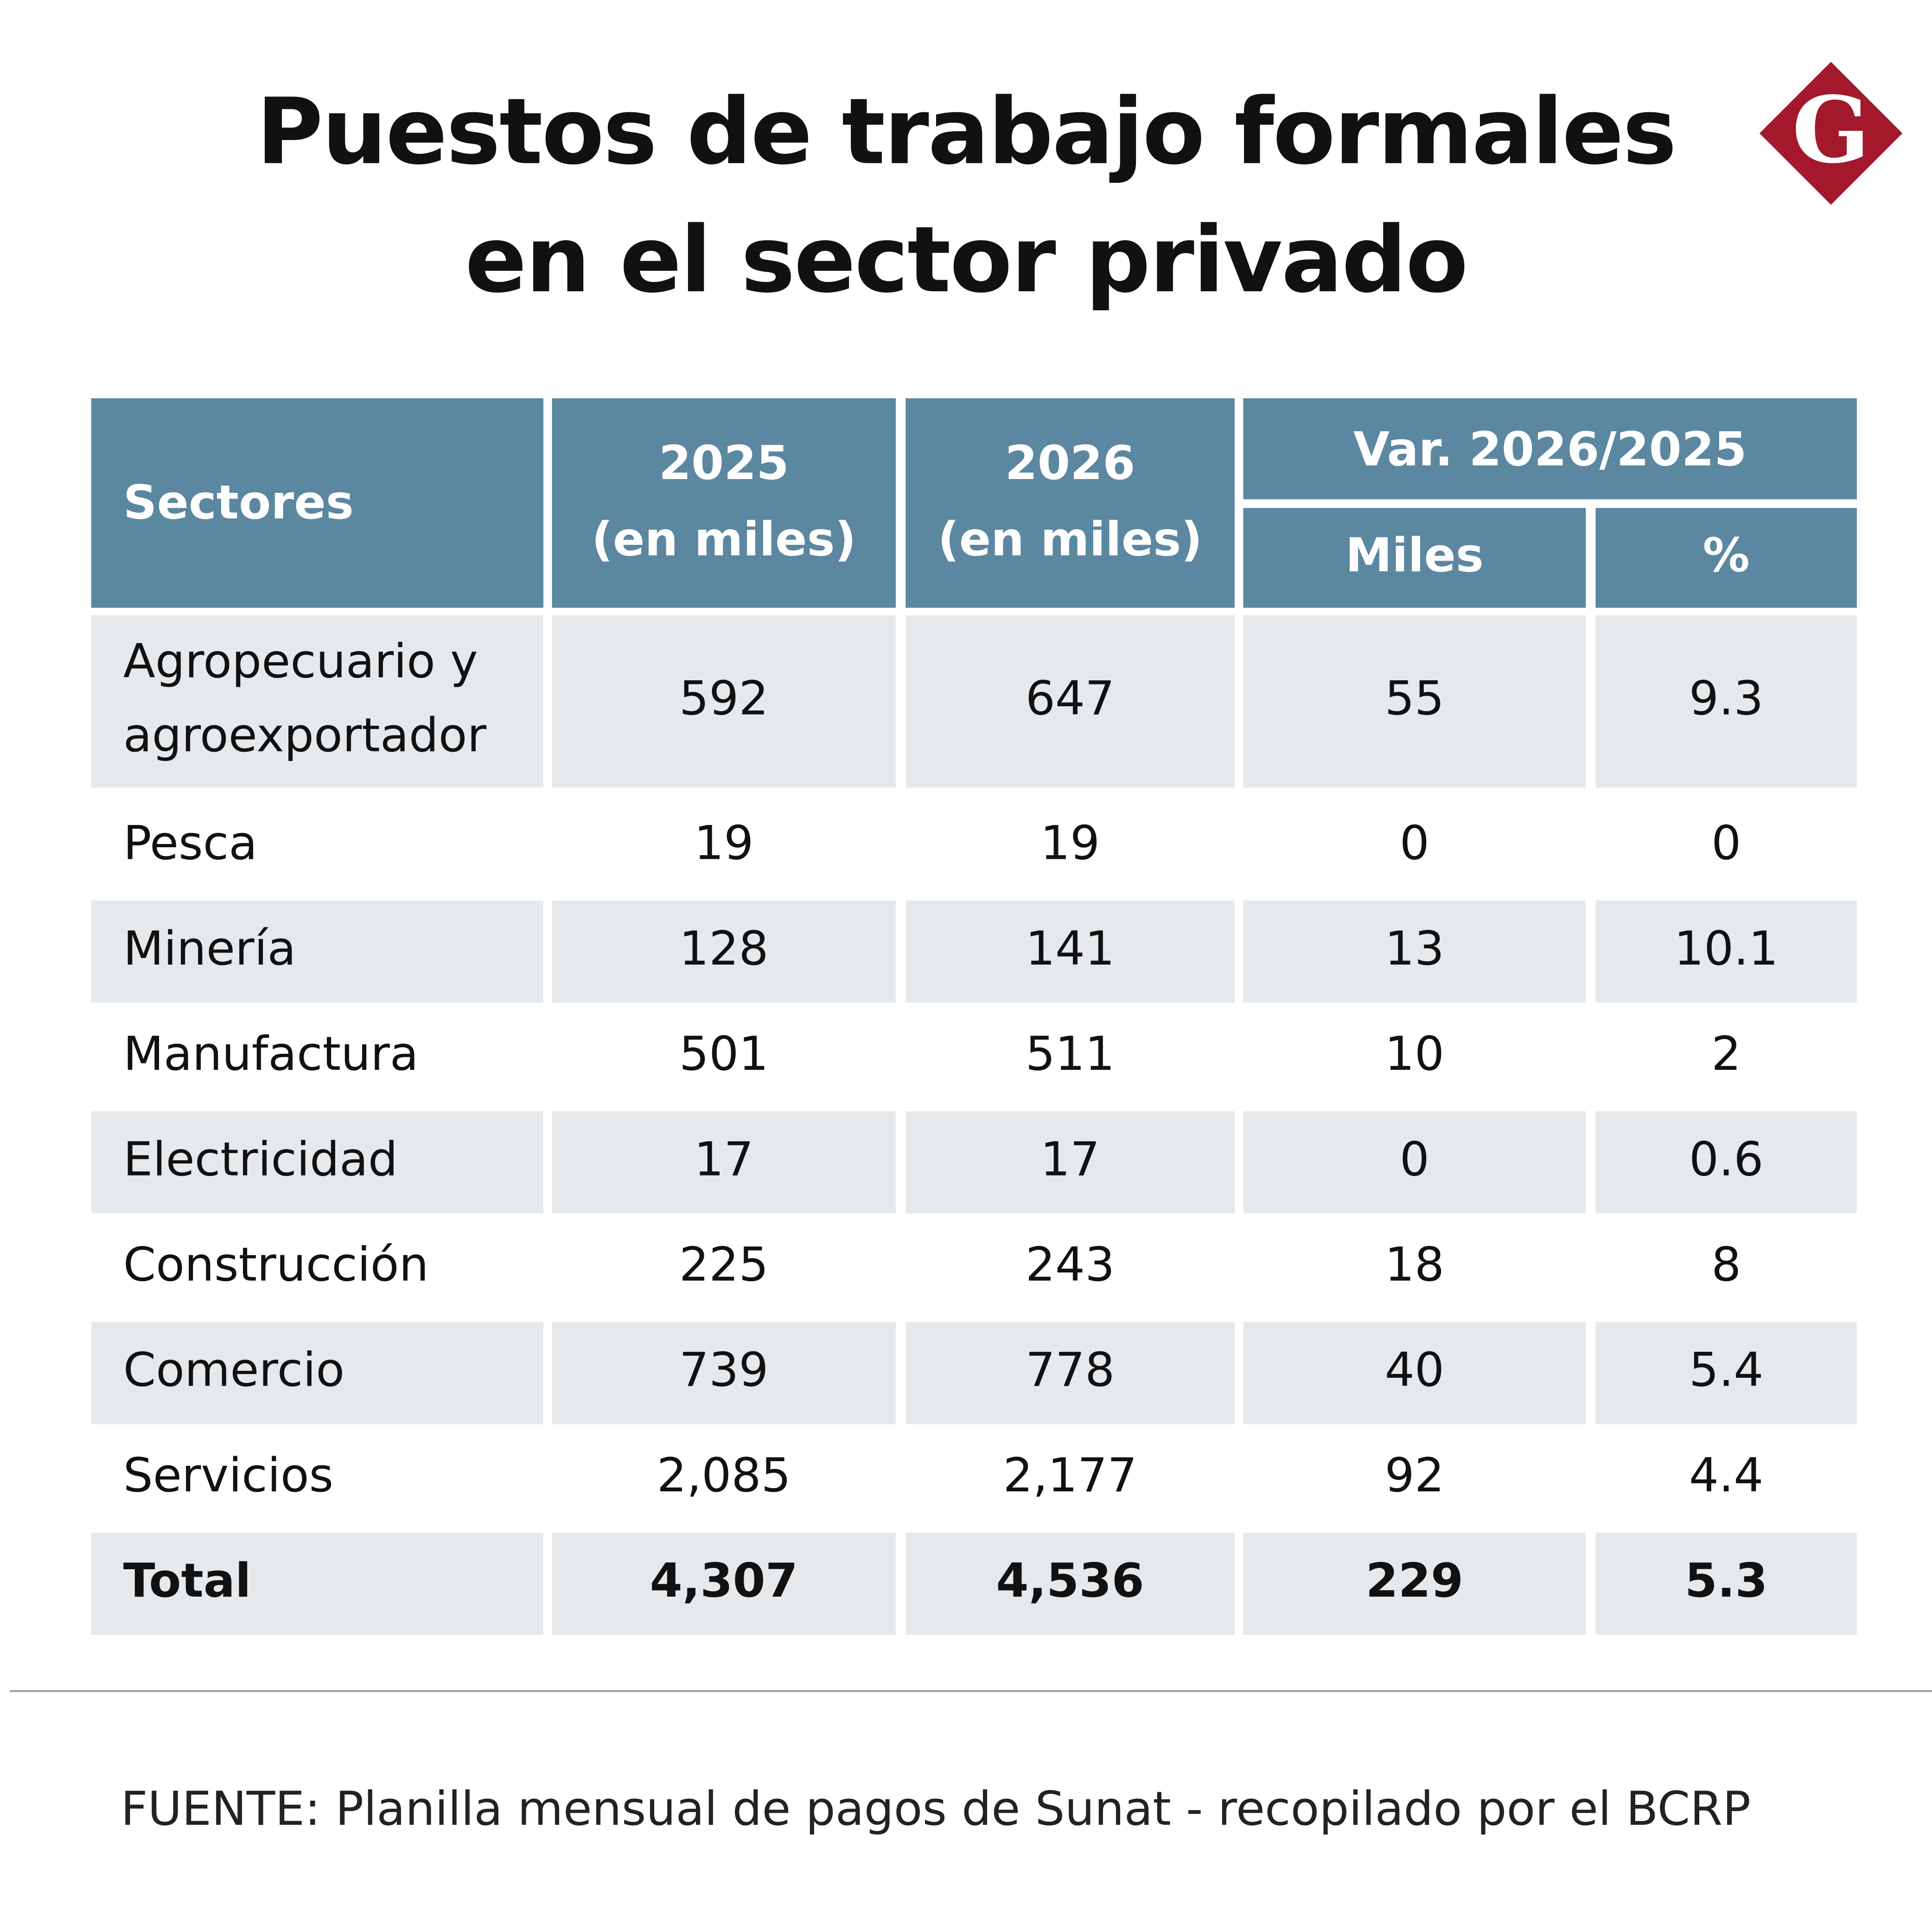  Describe the element at coordinates (966, 132) in the screenshot. I see `title: Puestos de trabajo formales` at that location.